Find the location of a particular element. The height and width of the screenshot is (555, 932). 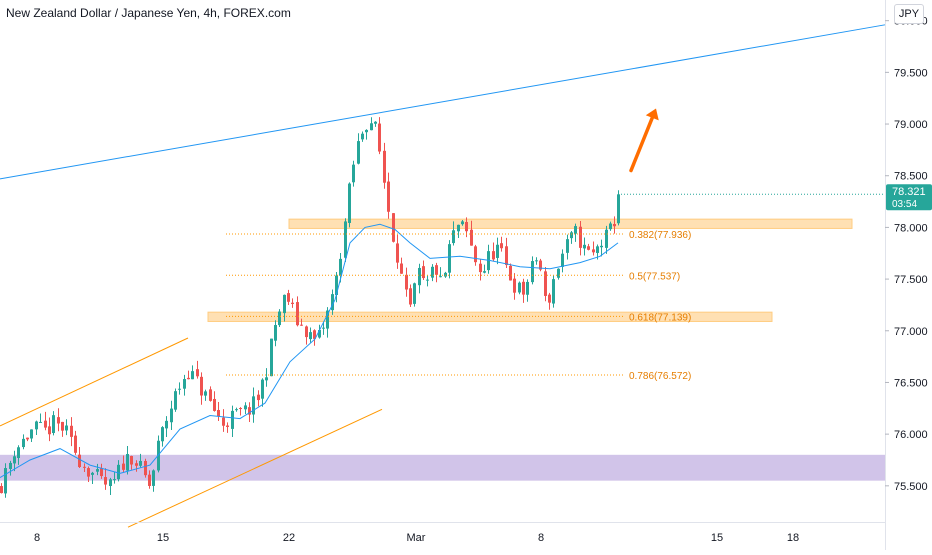

x-tick-label: 8 is located at coordinates (541, 538).